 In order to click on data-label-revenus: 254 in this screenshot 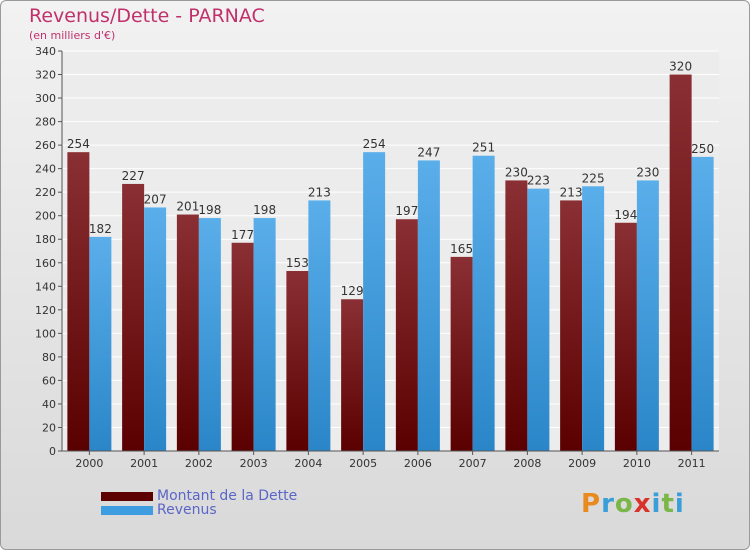, I will do `click(374, 144)`.